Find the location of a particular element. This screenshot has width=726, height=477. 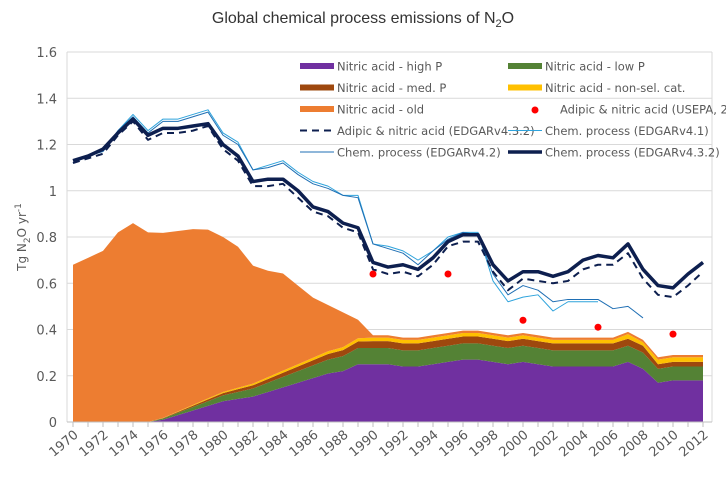

x-tick-label: 1990 is located at coordinates (364, 444).